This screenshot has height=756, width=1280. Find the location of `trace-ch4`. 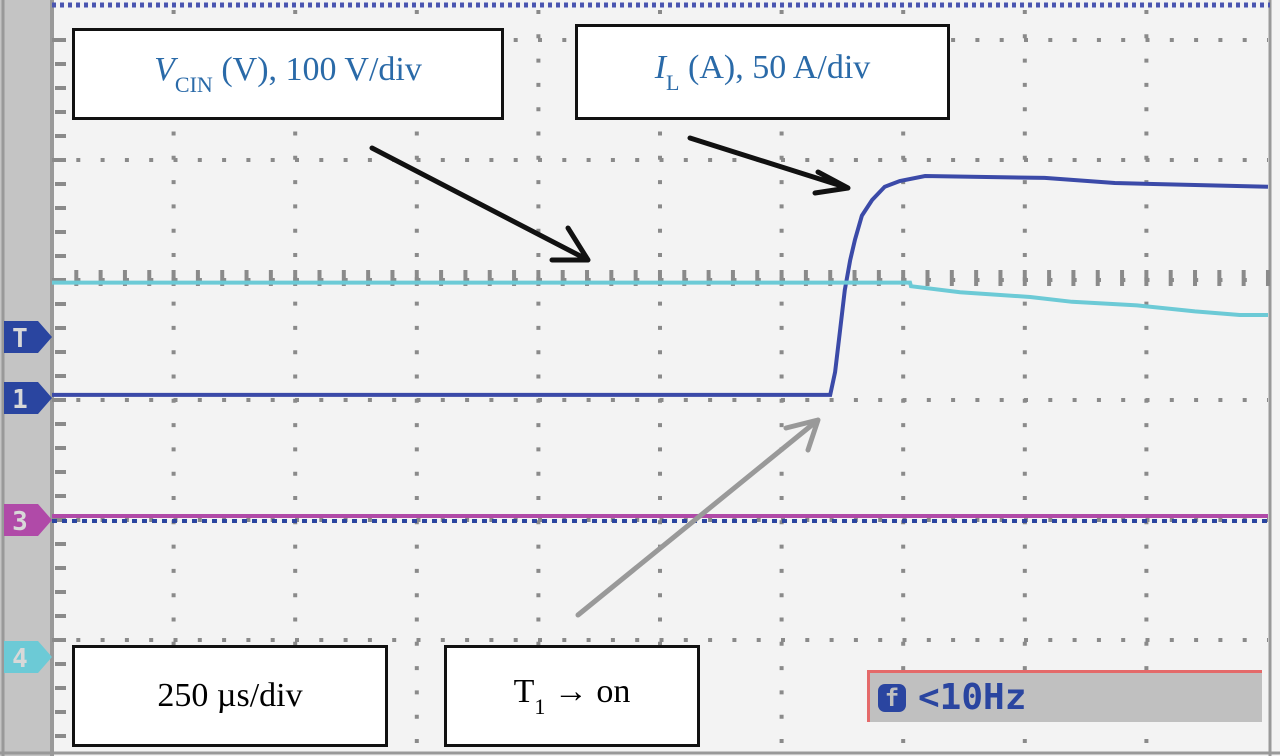

trace-ch4 is located at coordinates (660, 298).